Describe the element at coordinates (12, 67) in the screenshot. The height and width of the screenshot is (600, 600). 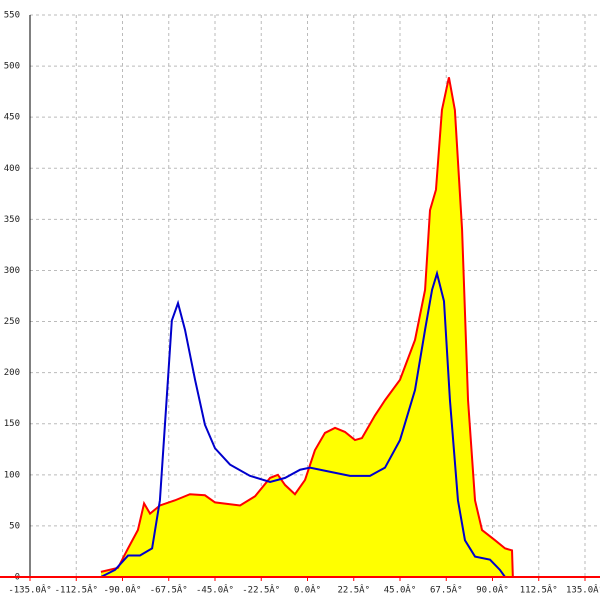
I see `y-tick-label: 500` at that location.